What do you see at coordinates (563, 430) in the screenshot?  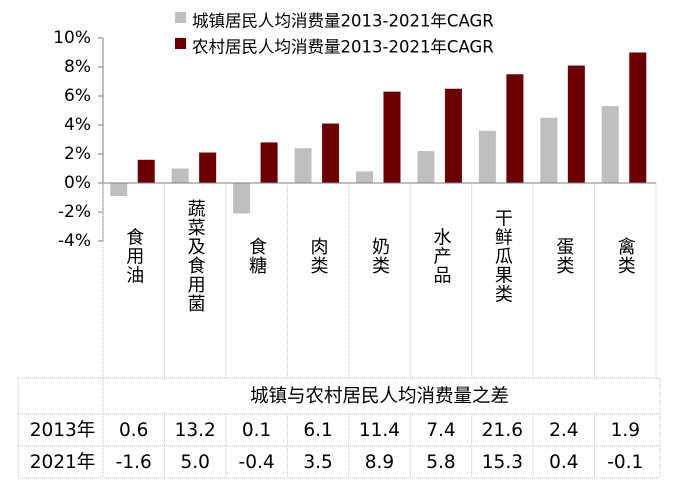 I see `table-cell: 2.4` at bounding box center [563, 430].